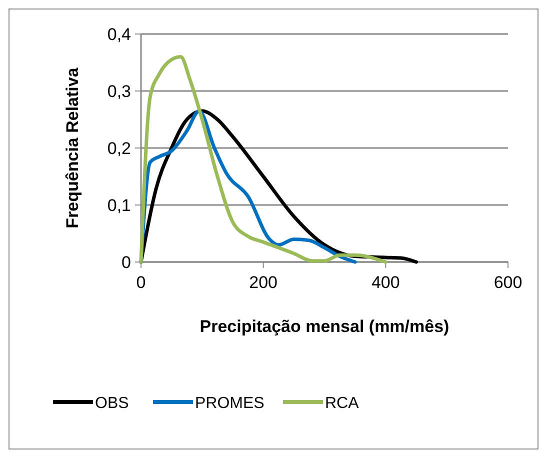  Describe the element at coordinates (263, 282) in the screenshot. I see `x-tick-label: 200` at that location.